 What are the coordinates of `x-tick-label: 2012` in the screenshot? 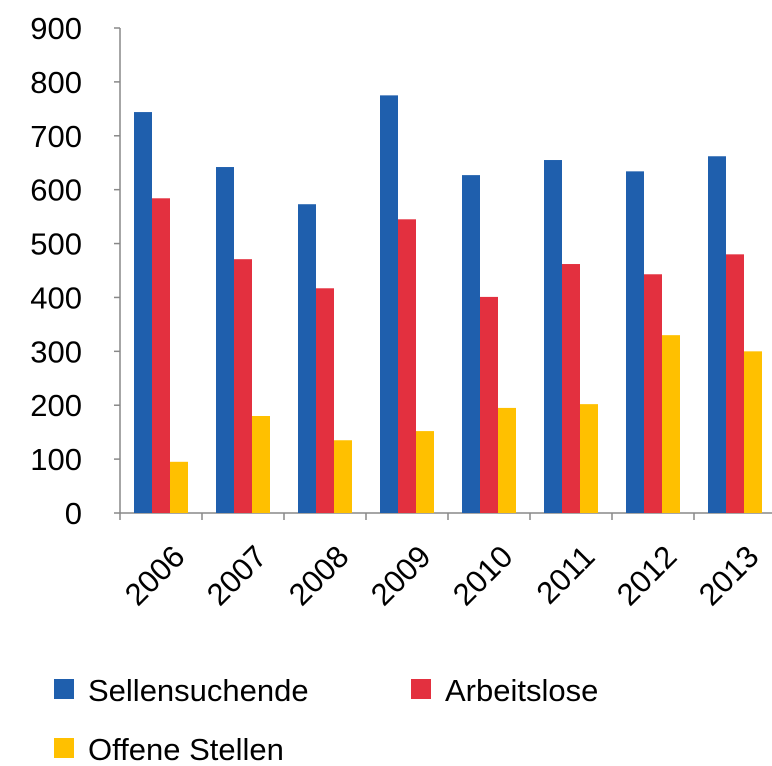 It's located at (647, 576).